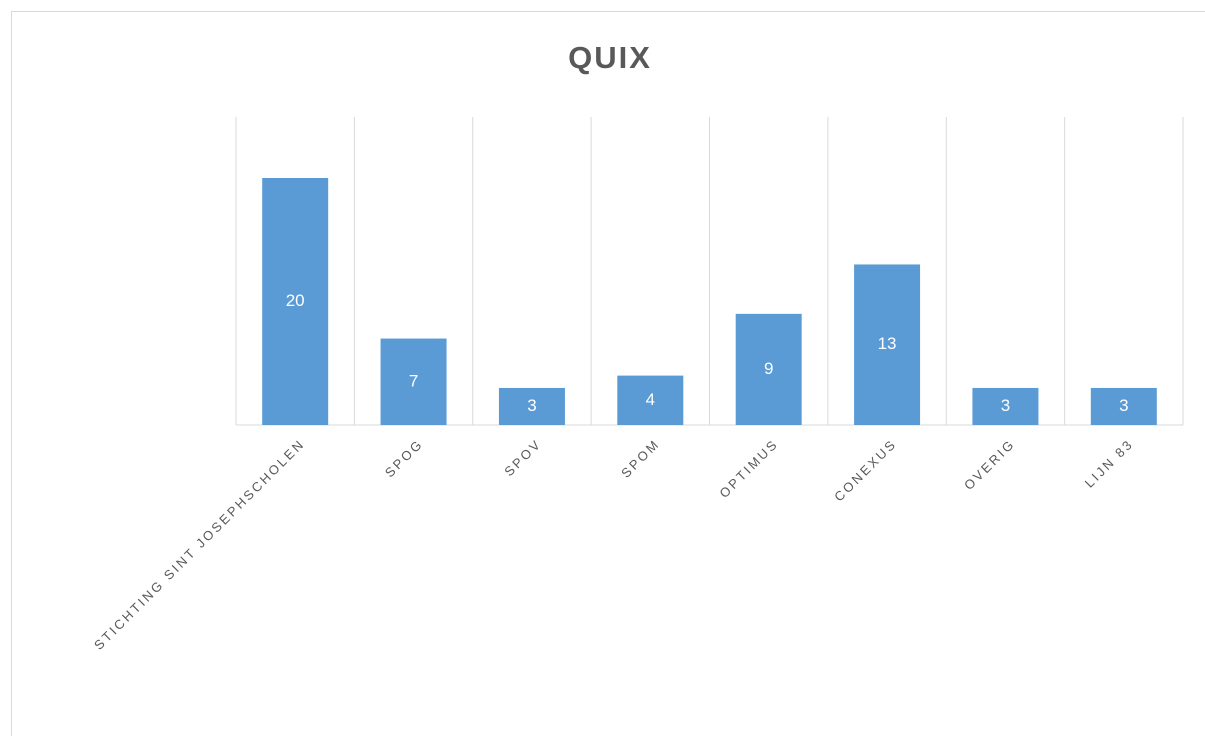  I want to click on data-label: 20, so click(295, 300).